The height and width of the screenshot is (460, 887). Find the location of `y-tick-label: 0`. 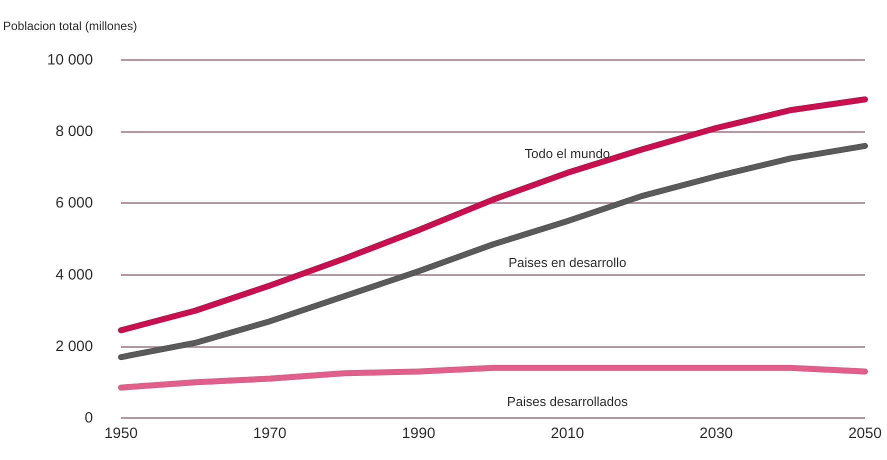

y-tick-label: 0 is located at coordinates (88, 418).